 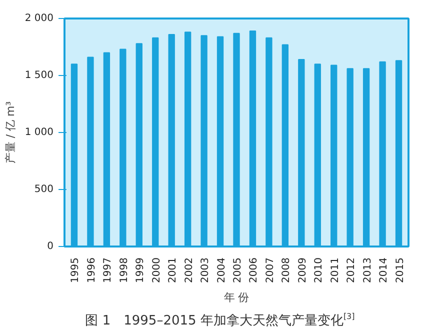 What do you see at coordinates (352, 270) in the screenshot?
I see `x-tick-label: 2012` at bounding box center [352, 270].